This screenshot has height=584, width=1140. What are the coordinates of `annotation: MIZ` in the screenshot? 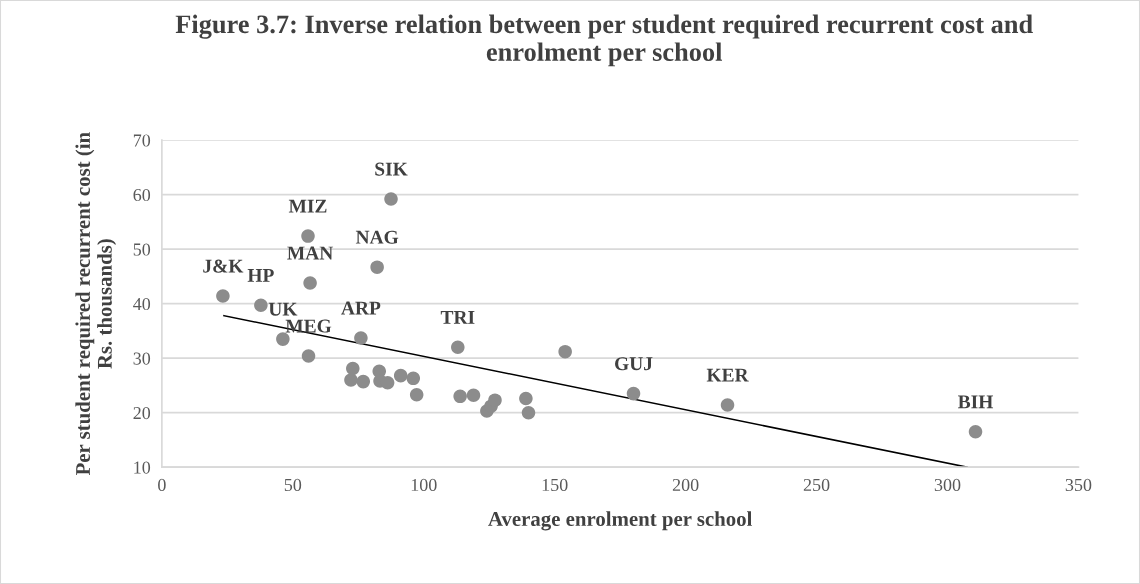 It's located at (307, 206).